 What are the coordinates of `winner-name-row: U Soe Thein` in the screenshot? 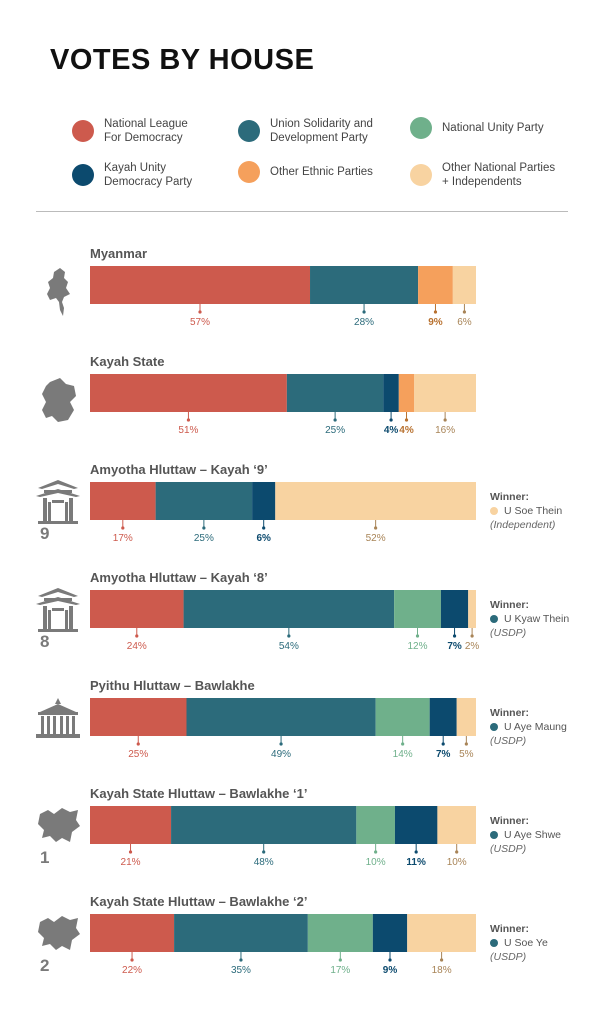 It's located at (526, 511).